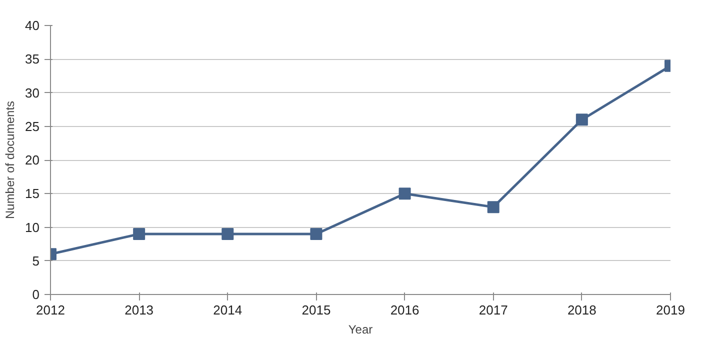 Image resolution: width=727 pixels, height=341 pixels. What do you see at coordinates (36, 260) in the screenshot?
I see `y-tick-label: 5` at bounding box center [36, 260].